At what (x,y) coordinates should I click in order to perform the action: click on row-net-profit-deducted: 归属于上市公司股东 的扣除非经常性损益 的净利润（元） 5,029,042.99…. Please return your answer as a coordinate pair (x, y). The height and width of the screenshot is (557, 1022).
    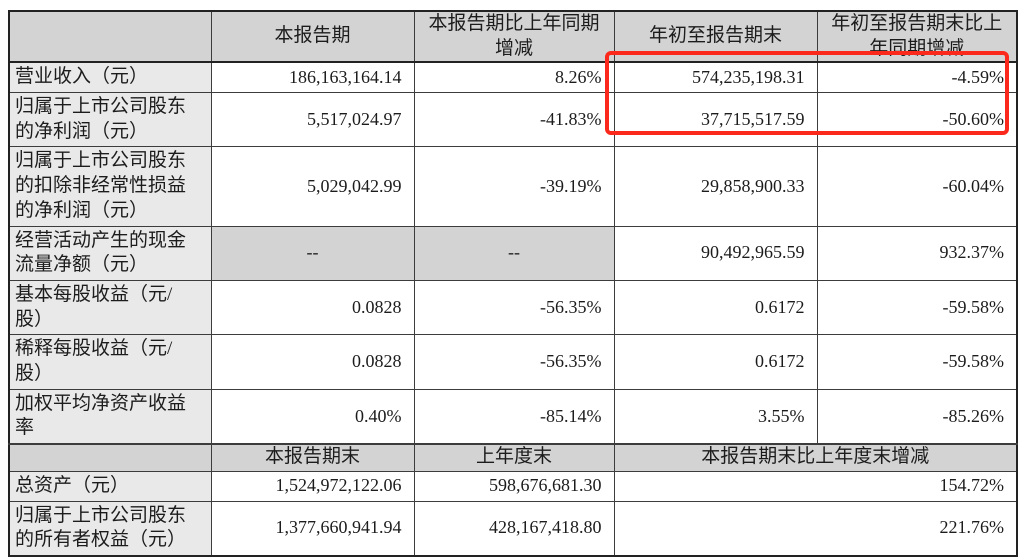
    Looking at the image, I should click on (513, 186).